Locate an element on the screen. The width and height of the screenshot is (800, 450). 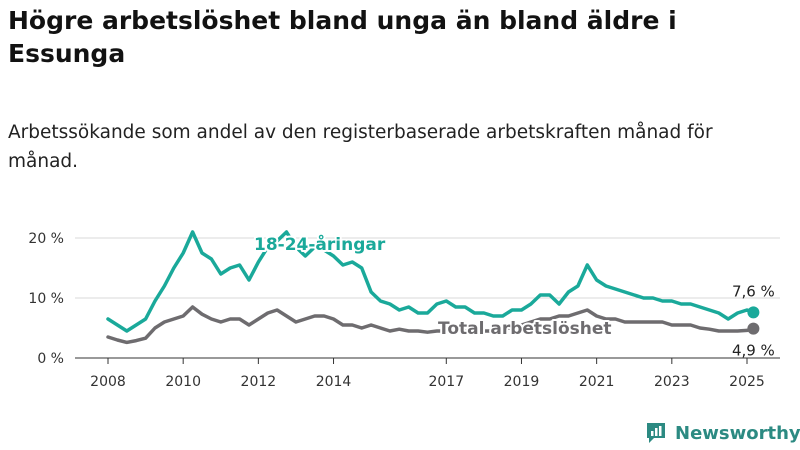
series-line-total is located at coordinates (431, 325).